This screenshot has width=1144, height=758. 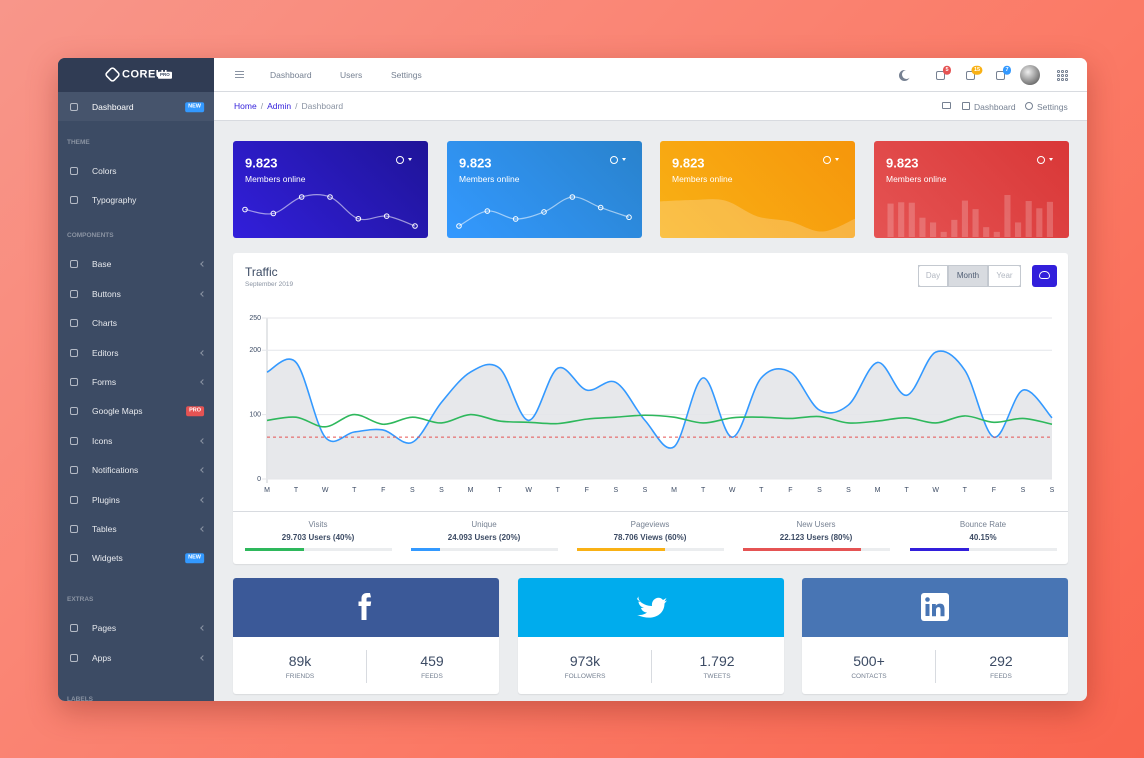 I want to click on social-stat-value: 1.792, so click(x=717, y=661).